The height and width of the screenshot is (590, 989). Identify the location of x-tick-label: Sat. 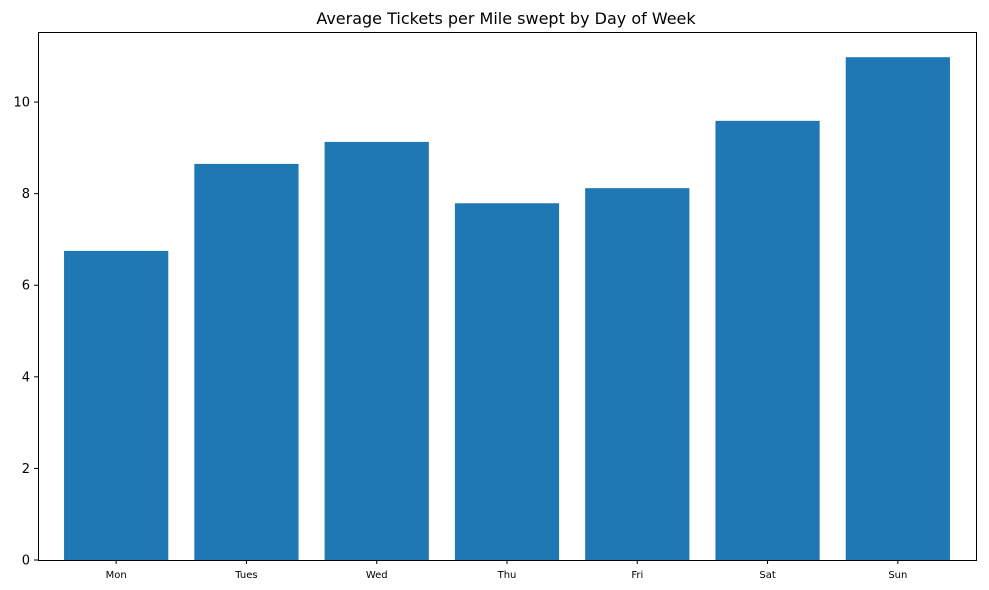
(767, 575).